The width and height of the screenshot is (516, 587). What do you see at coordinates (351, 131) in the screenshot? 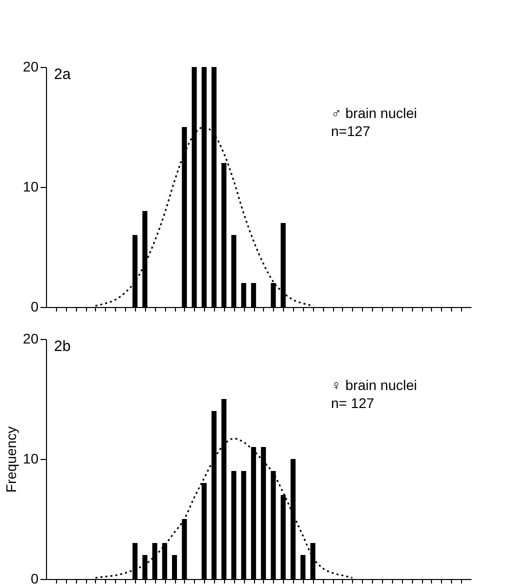
I see `annotation: n=127` at bounding box center [351, 131].